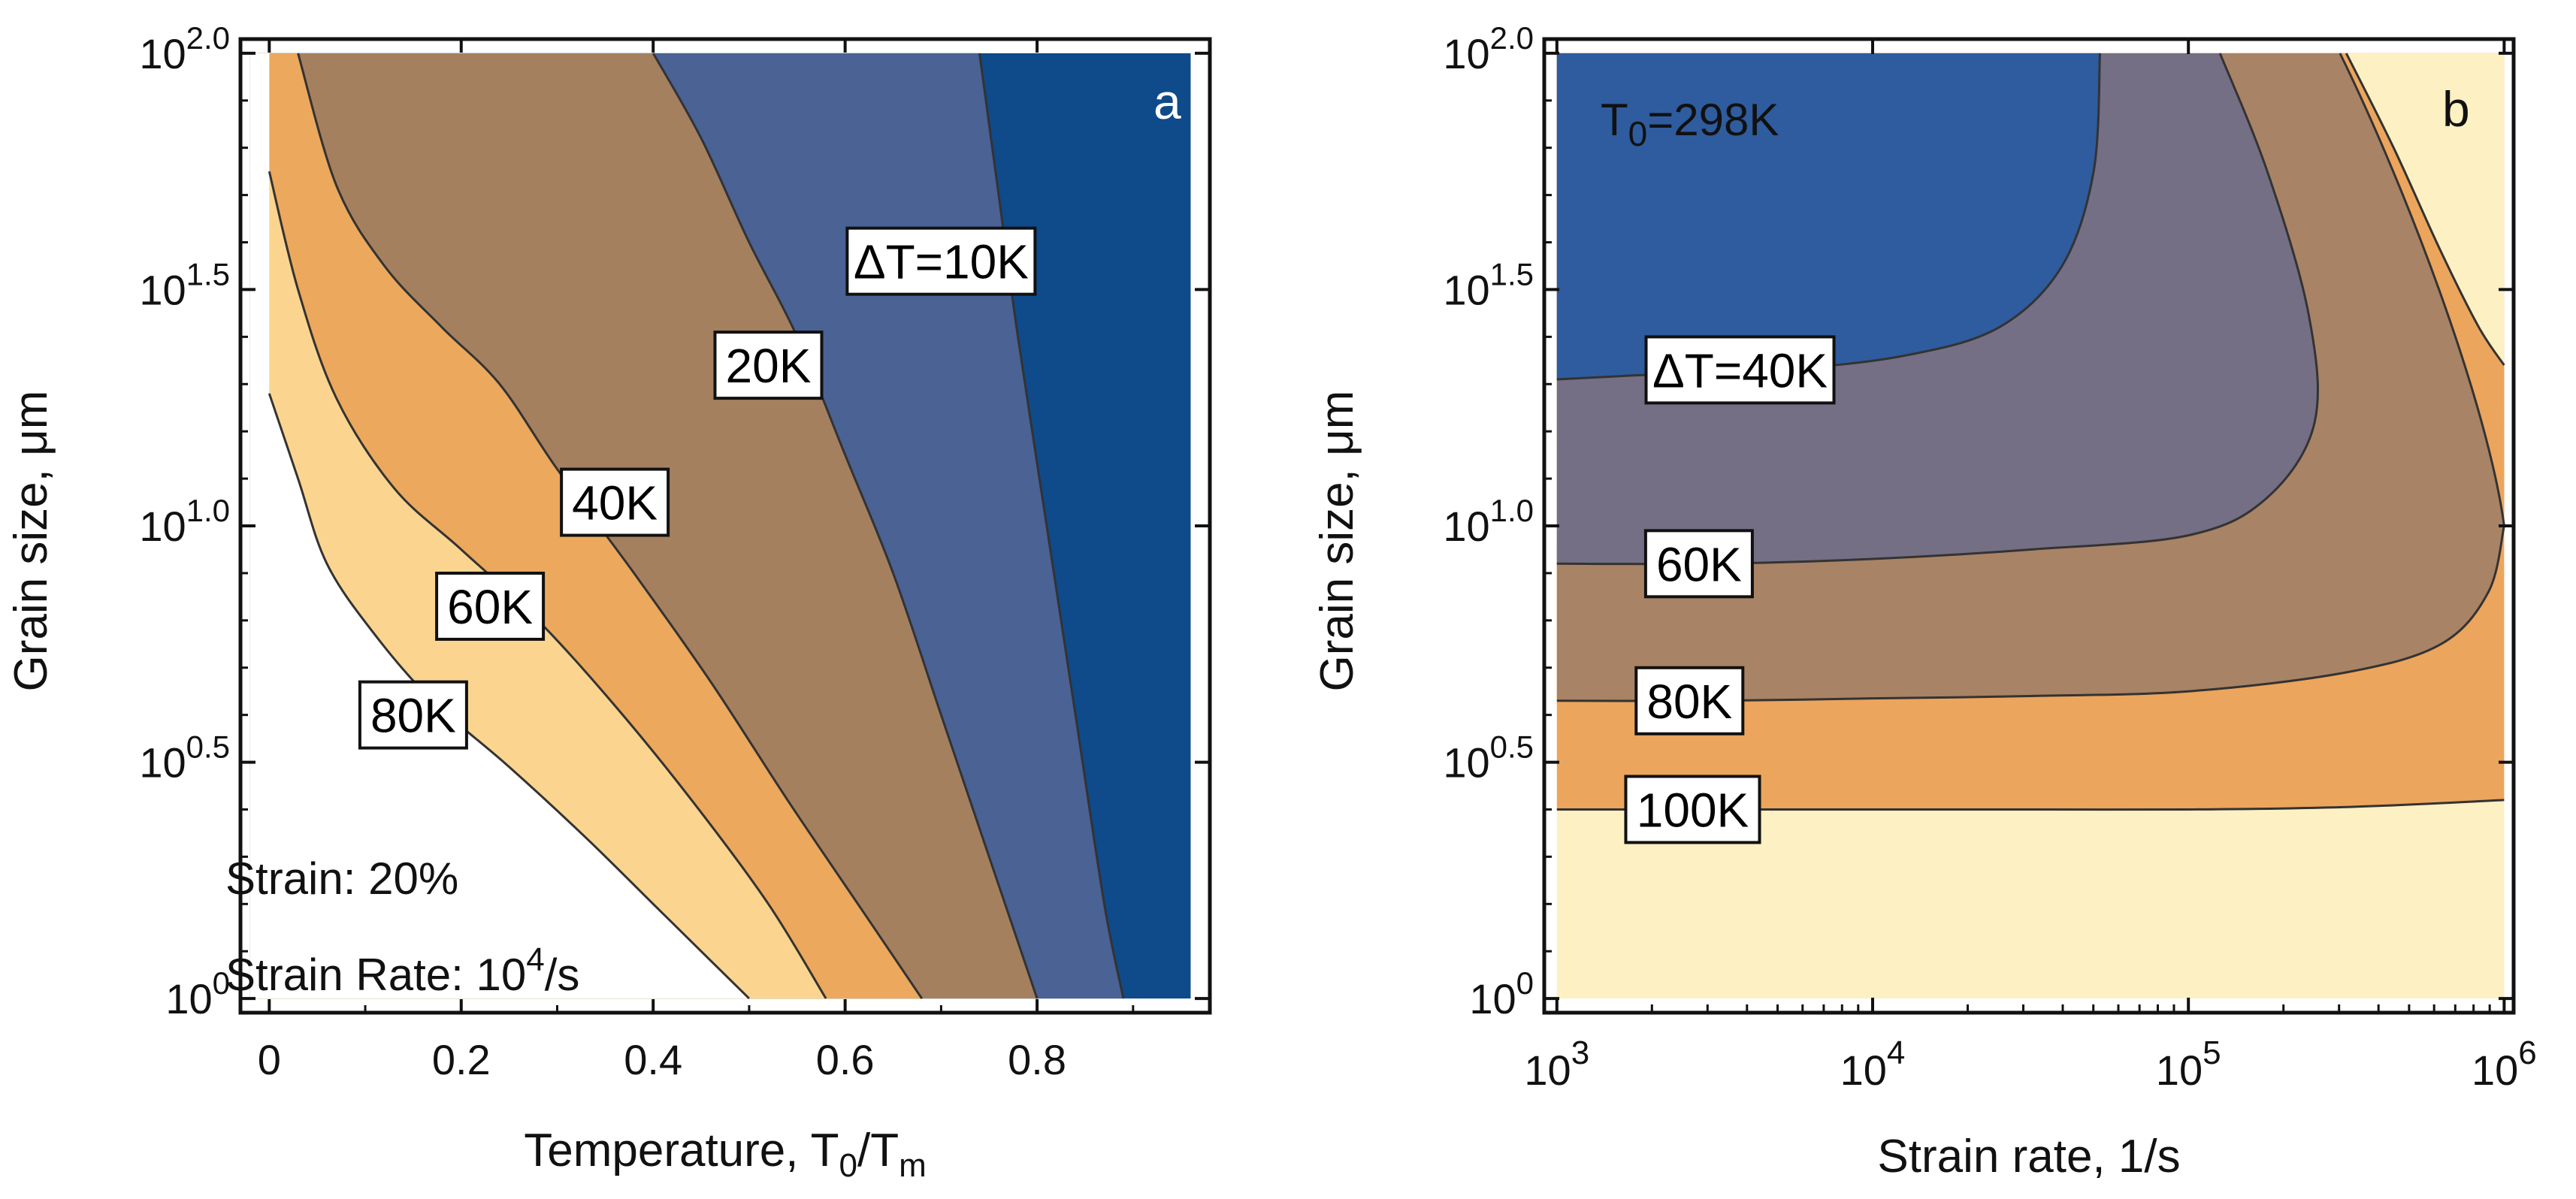  I want to click on contour-label-b-40k-box, so click(1740, 370).